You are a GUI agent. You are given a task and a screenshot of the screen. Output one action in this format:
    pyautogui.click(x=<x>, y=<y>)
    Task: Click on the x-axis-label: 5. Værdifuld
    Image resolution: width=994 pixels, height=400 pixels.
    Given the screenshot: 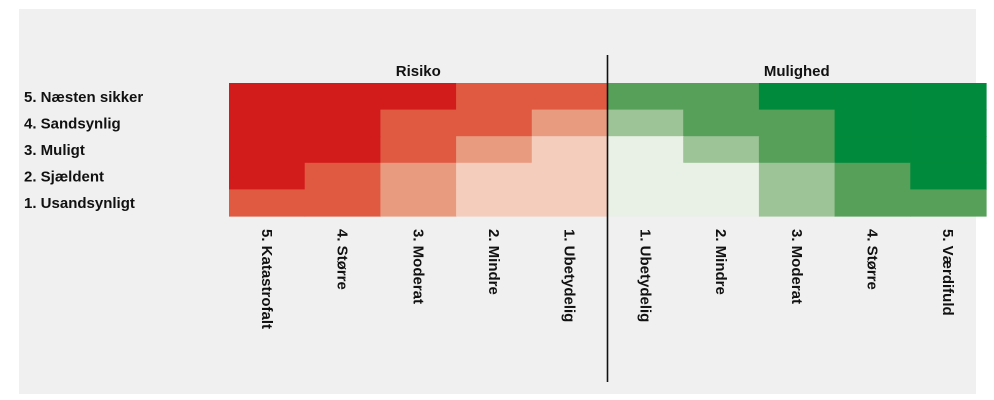 What is the action you would take?
    pyautogui.click(x=947, y=272)
    